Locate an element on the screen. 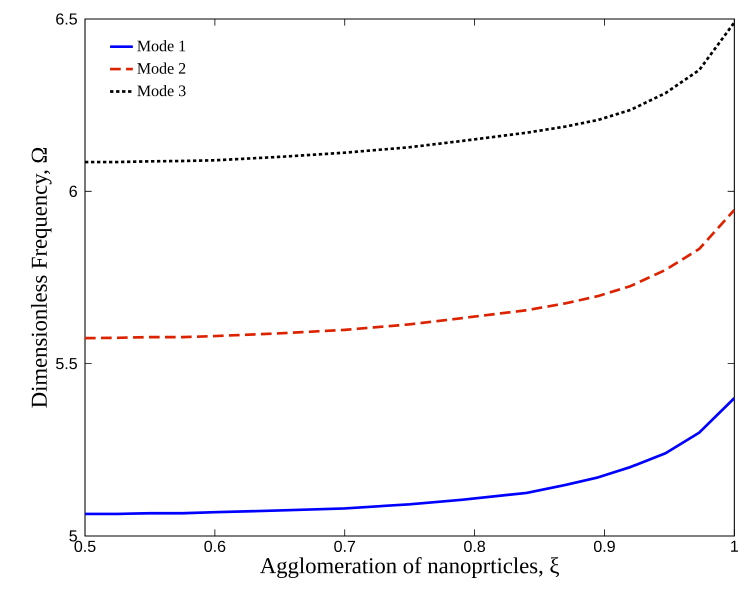  y-tick-label: 5 is located at coordinates (73, 536).